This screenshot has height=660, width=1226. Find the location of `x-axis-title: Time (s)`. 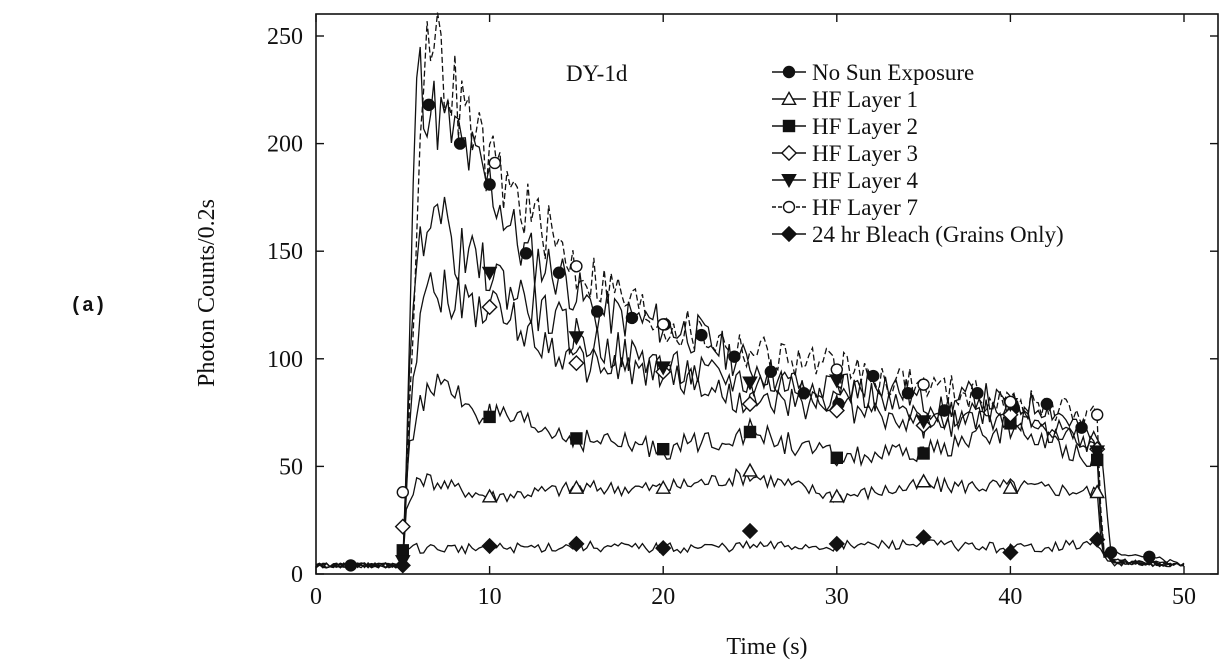

x-axis-title: Time (s) is located at coordinates (766, 647).